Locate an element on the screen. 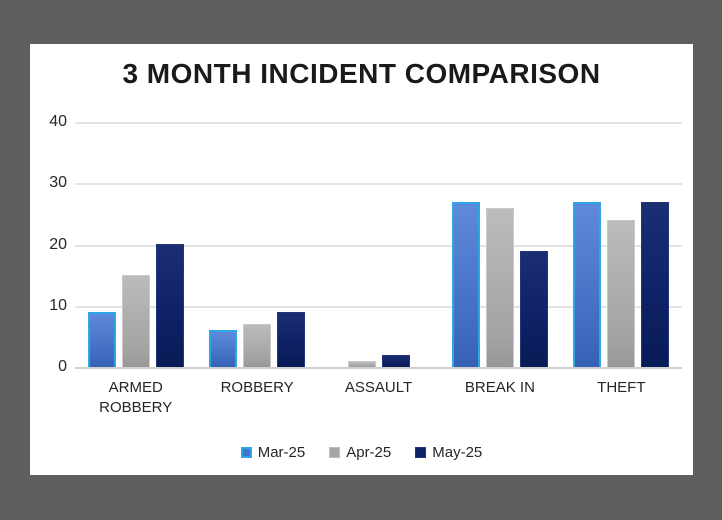  bar-group-assault is located at coordinates (378, 244).